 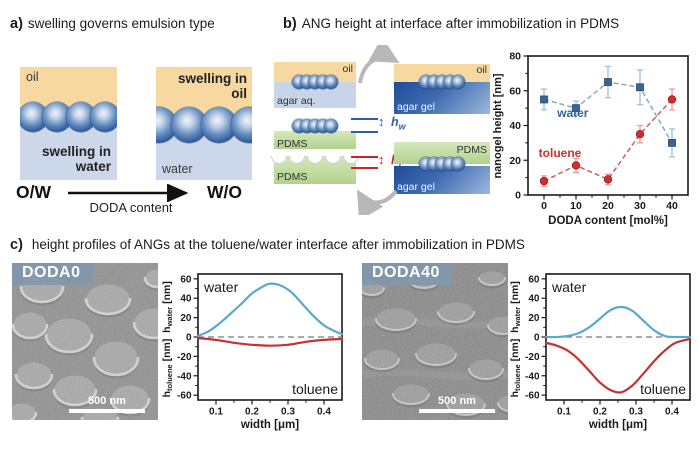 What do you see at coordinates (121, 23) in the screenshot?
I see `panel-a-title: swelling governs emulsion type` at bounding box center [121, 23].